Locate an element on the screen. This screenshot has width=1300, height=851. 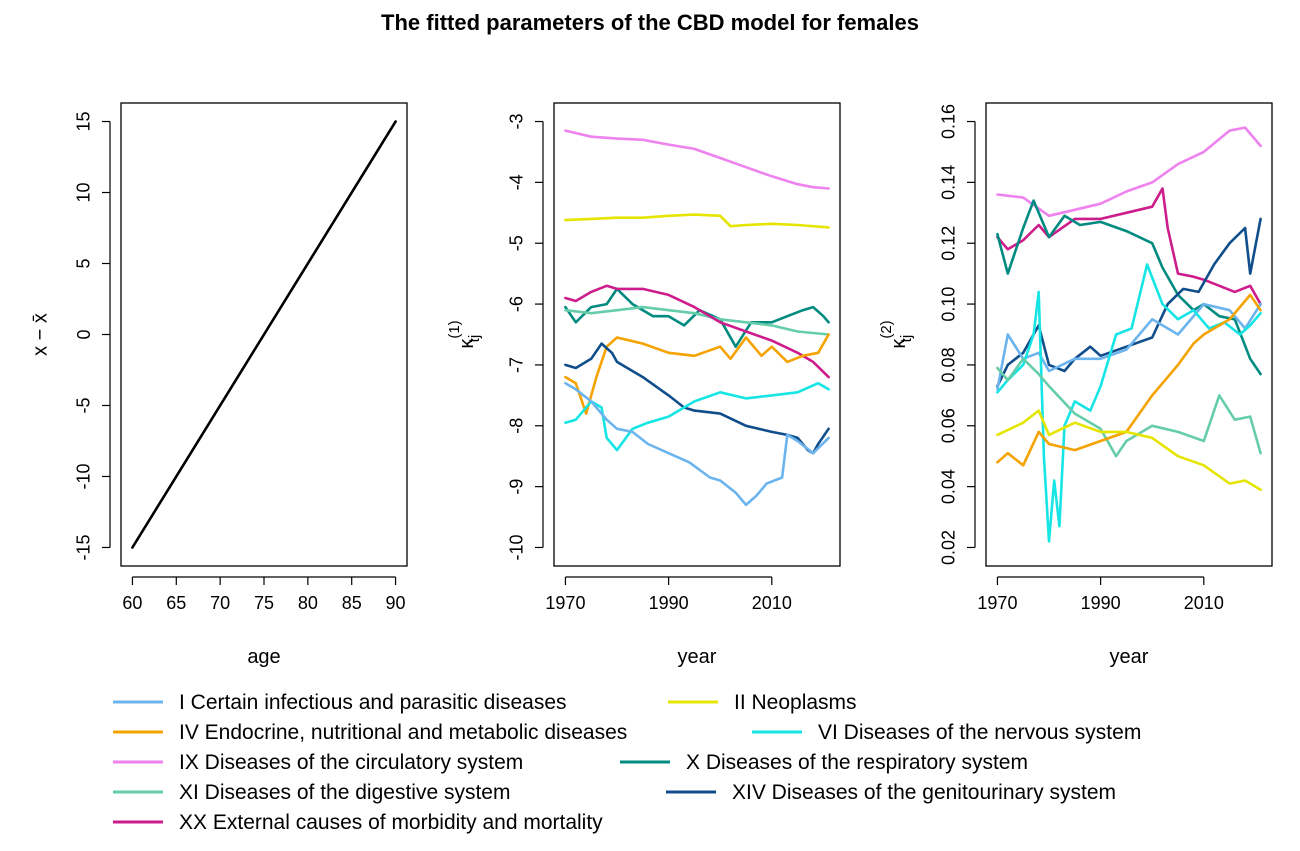
y-axis-label: κ(2) tj is located at coordinates (896, 334).